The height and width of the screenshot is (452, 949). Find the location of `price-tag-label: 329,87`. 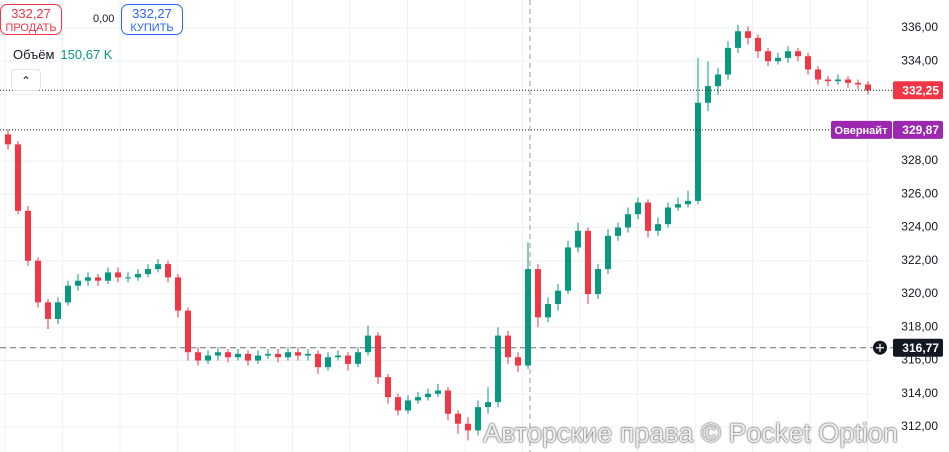

price-tag-label: 329,87 is located at coordinates (920, 130).